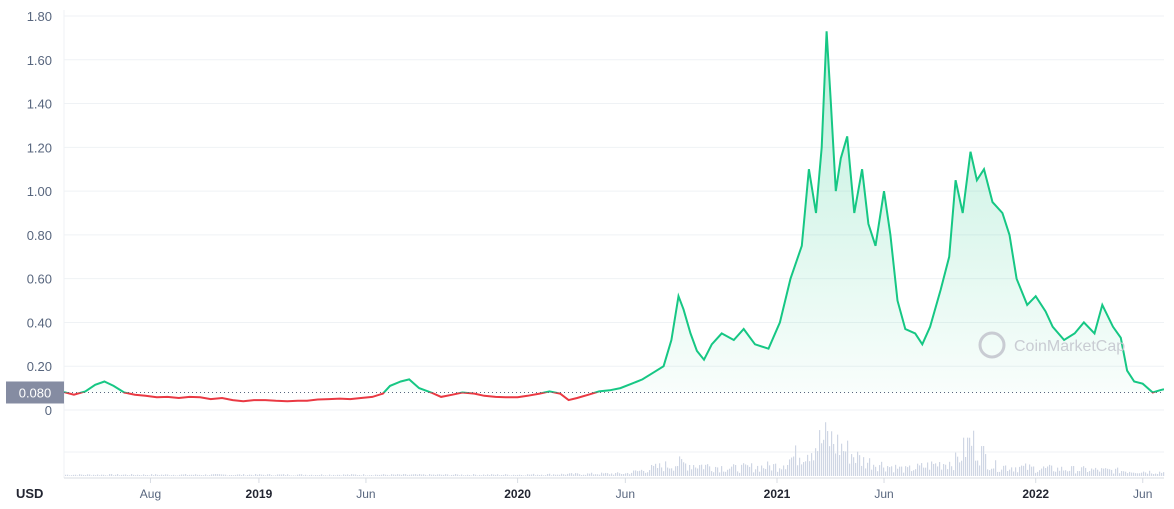 The height and width of the screenshot is (509, 1174). Describe the element at coordinates (39, 147) in the screenshot. I see `y-tick-label: 1.20` at that location.